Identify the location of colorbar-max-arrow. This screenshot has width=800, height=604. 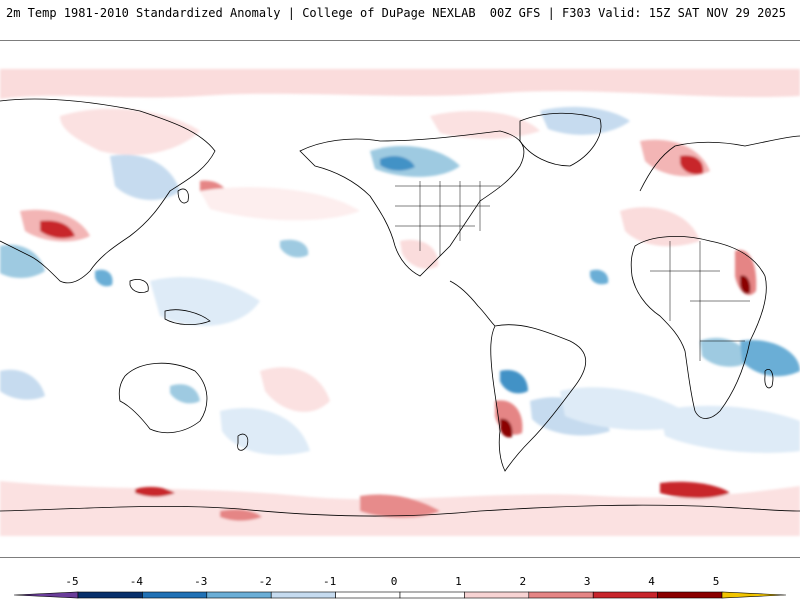
(754, 595).